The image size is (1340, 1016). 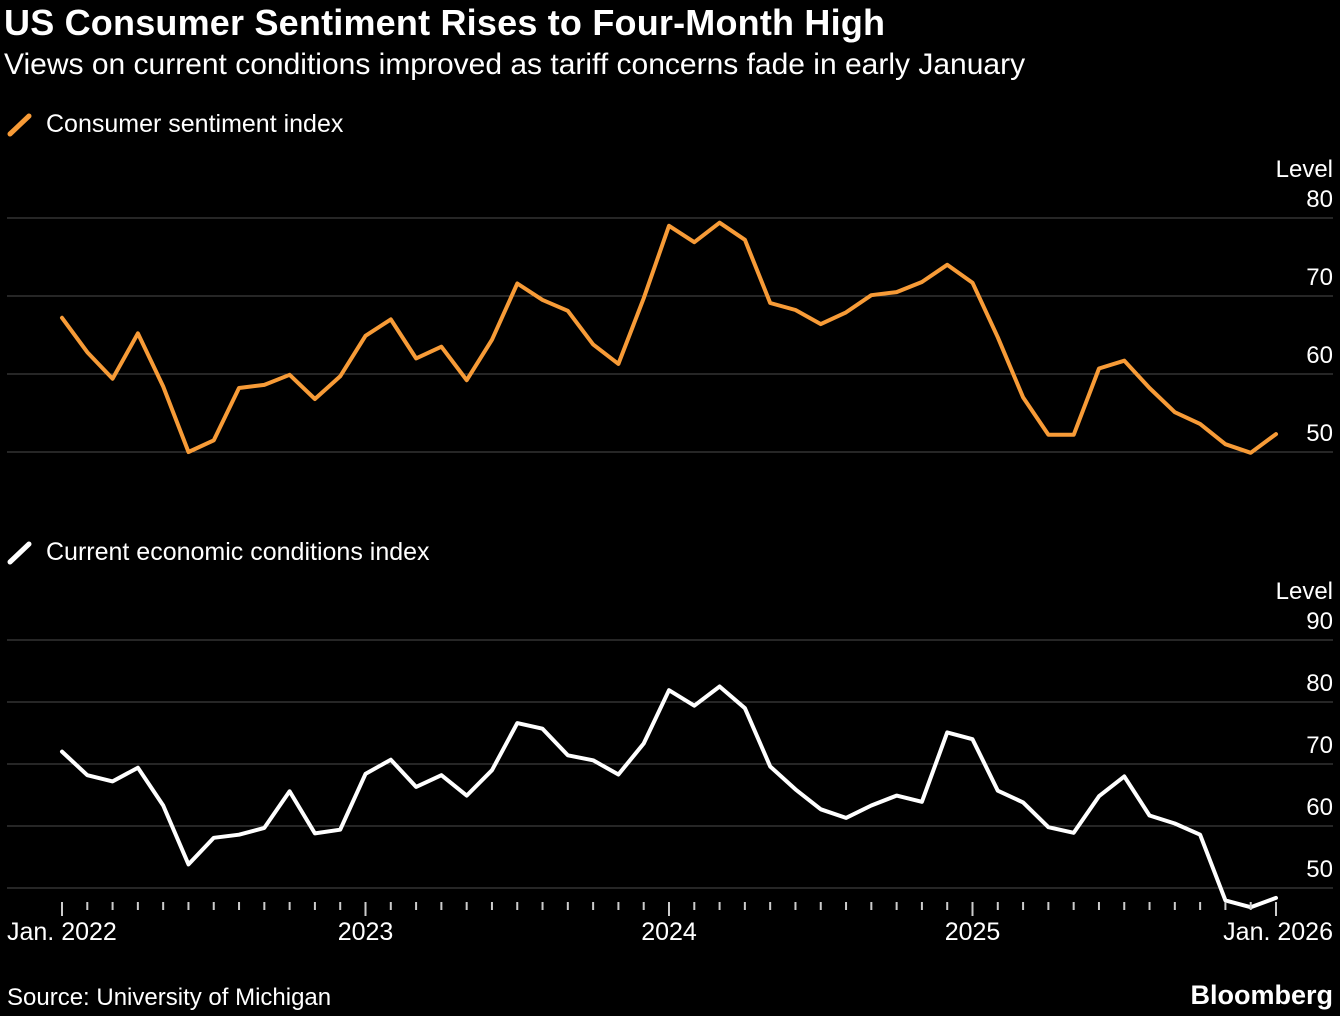 I want to click on x-axis-label: 2024, so click(x=669, y=932).